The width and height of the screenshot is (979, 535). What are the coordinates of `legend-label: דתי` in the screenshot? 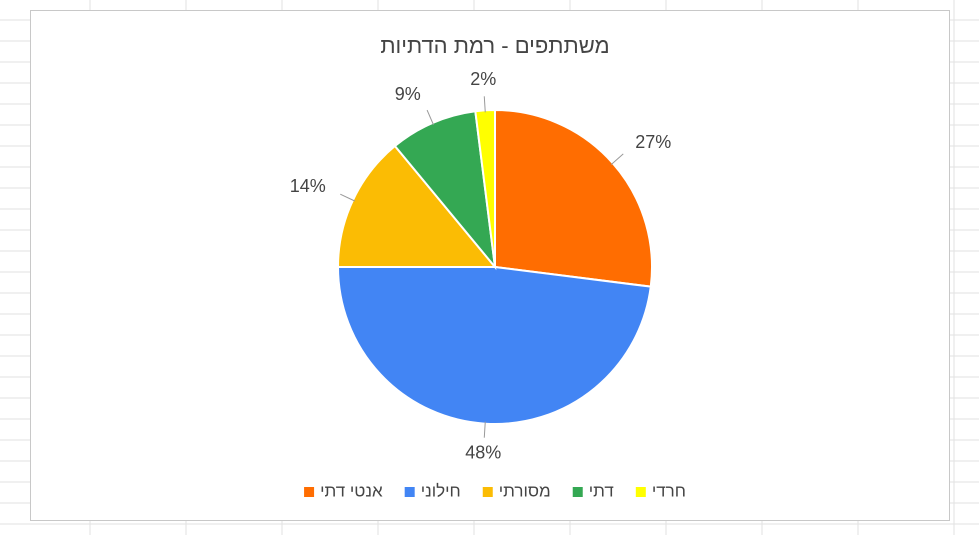 It's located at (601, 490).